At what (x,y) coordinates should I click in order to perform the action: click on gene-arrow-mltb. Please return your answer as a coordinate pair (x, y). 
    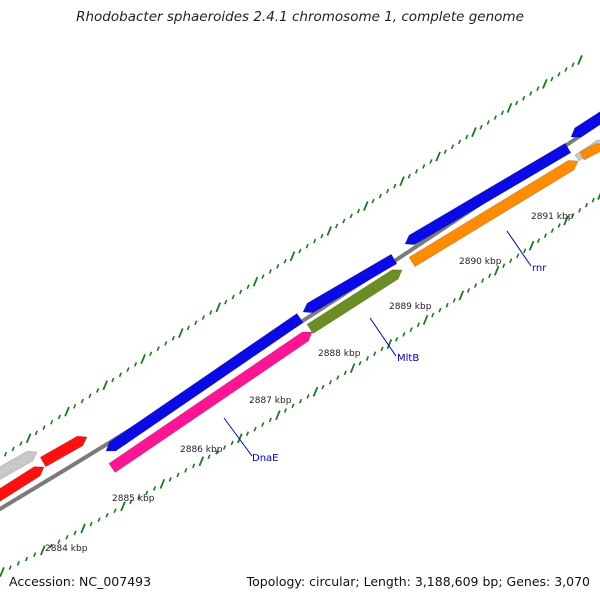
    Looking at the image, I should click on (354, 302).